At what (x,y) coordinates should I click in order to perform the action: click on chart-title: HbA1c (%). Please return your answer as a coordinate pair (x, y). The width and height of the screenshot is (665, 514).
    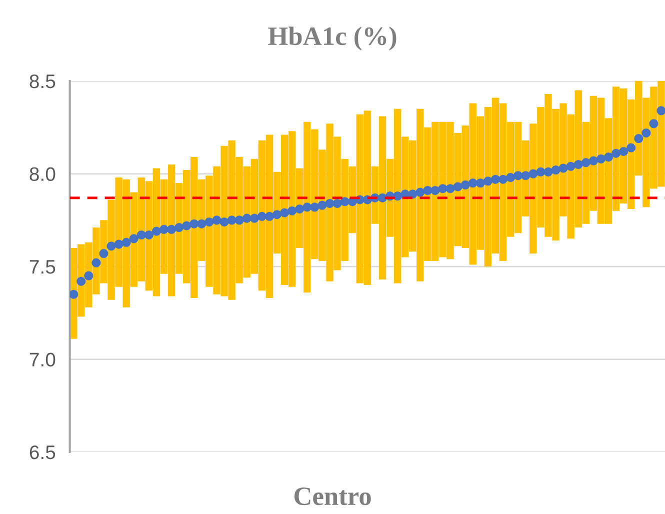
    Looking at the image, I should click on (332, 38).